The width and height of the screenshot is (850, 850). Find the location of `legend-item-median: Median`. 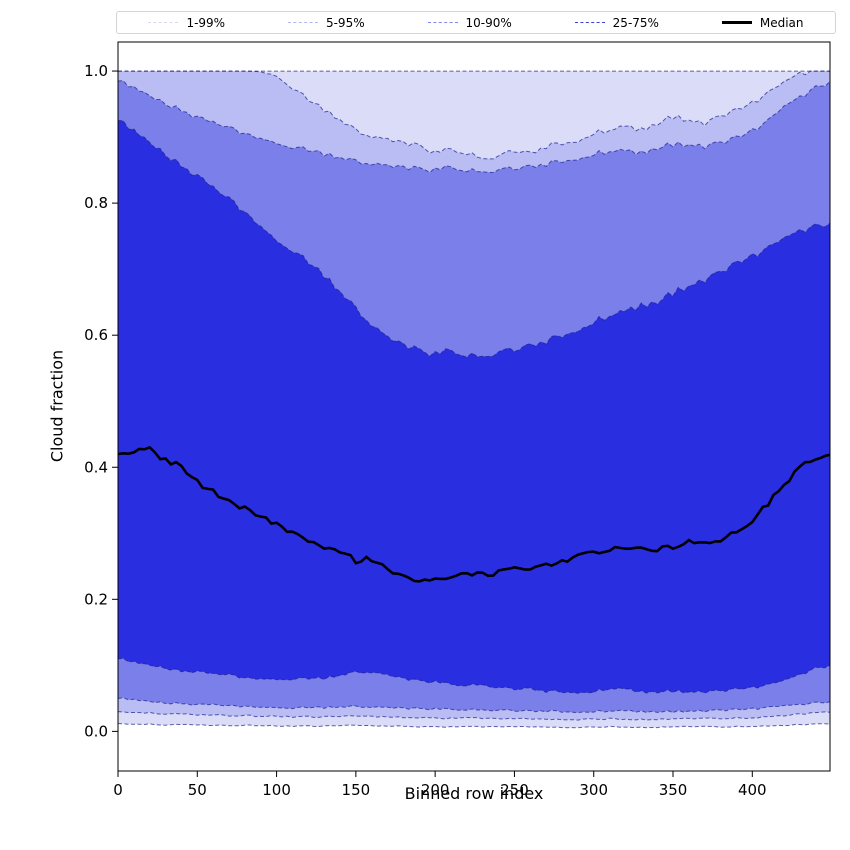

legend-item-median: Median is located at coordinates (762, 22).